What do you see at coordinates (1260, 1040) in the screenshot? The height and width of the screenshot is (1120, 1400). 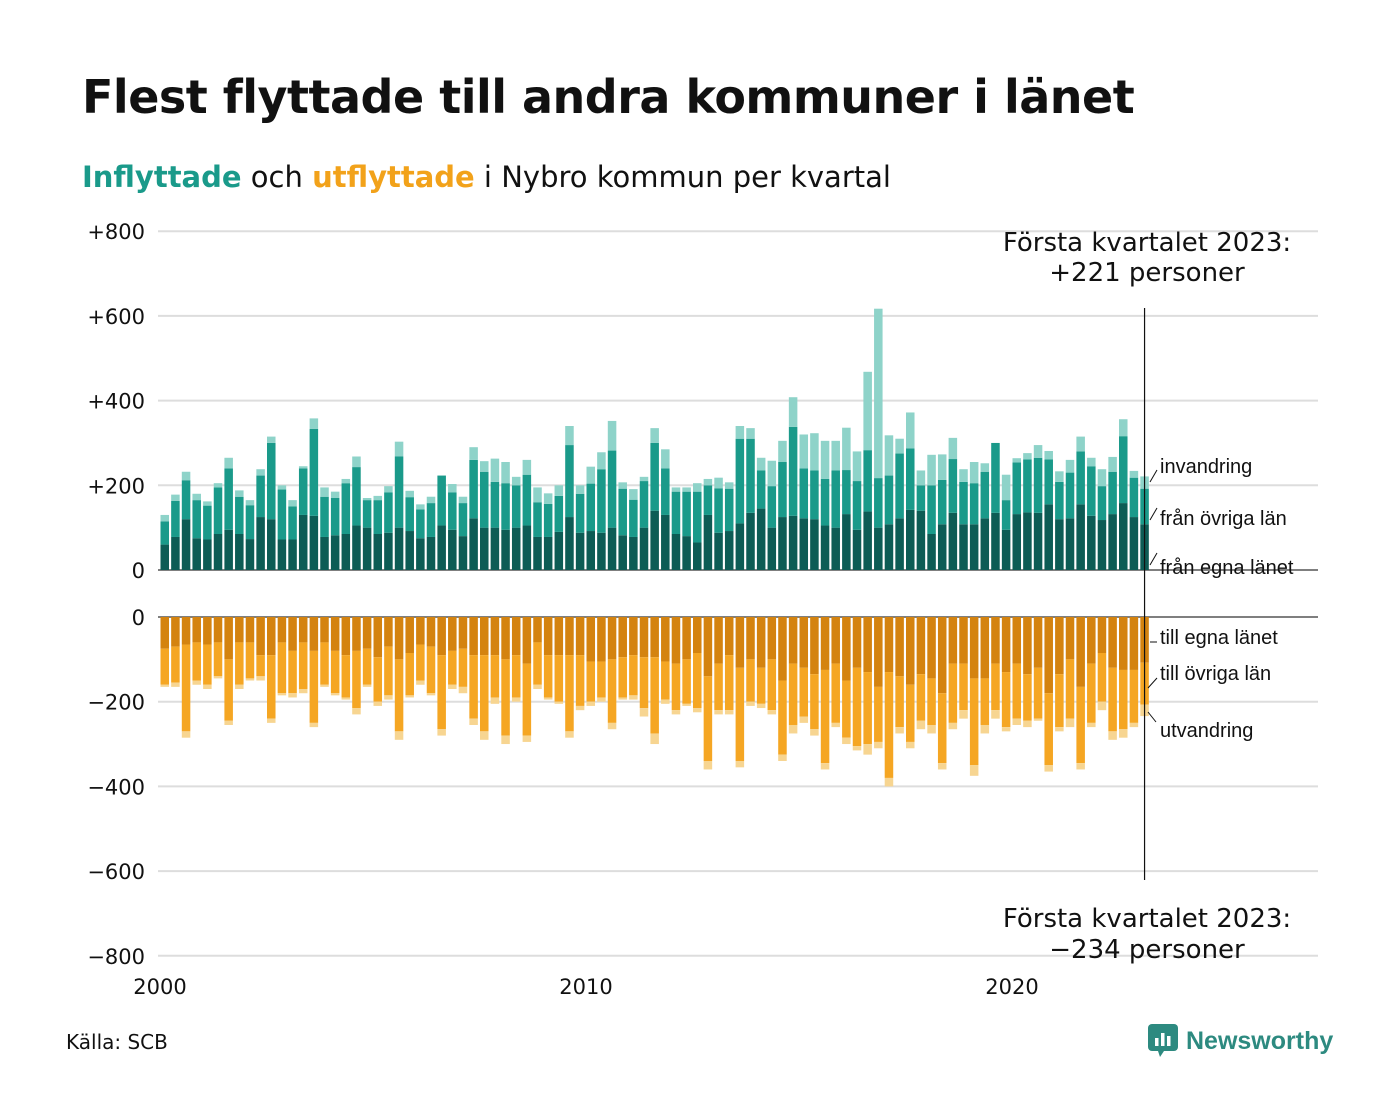 I see `newsworthy-logo-text: Newsworthy` at bounding box center [1260, 1040].